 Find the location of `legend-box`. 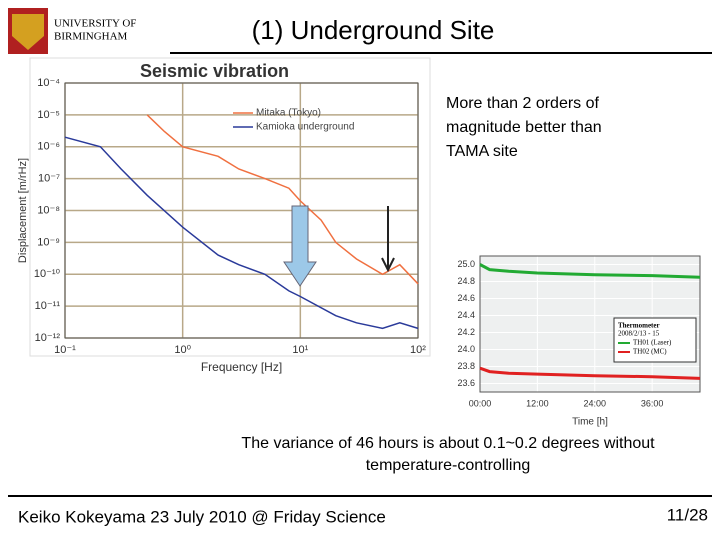

legend-box is located at coordinates (655, 340).